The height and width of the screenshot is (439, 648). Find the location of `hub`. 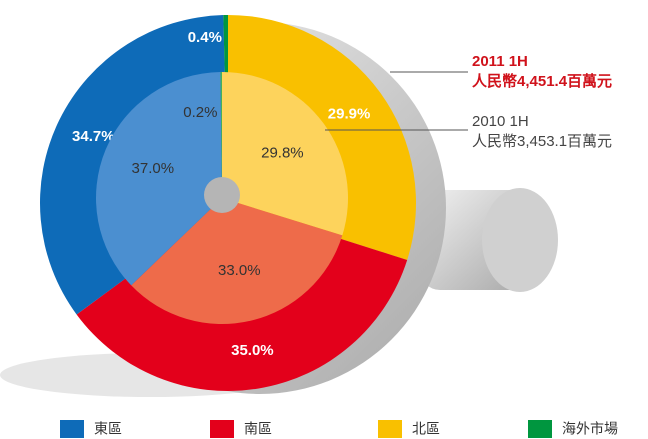

hub is located at coordinates (222, 195).